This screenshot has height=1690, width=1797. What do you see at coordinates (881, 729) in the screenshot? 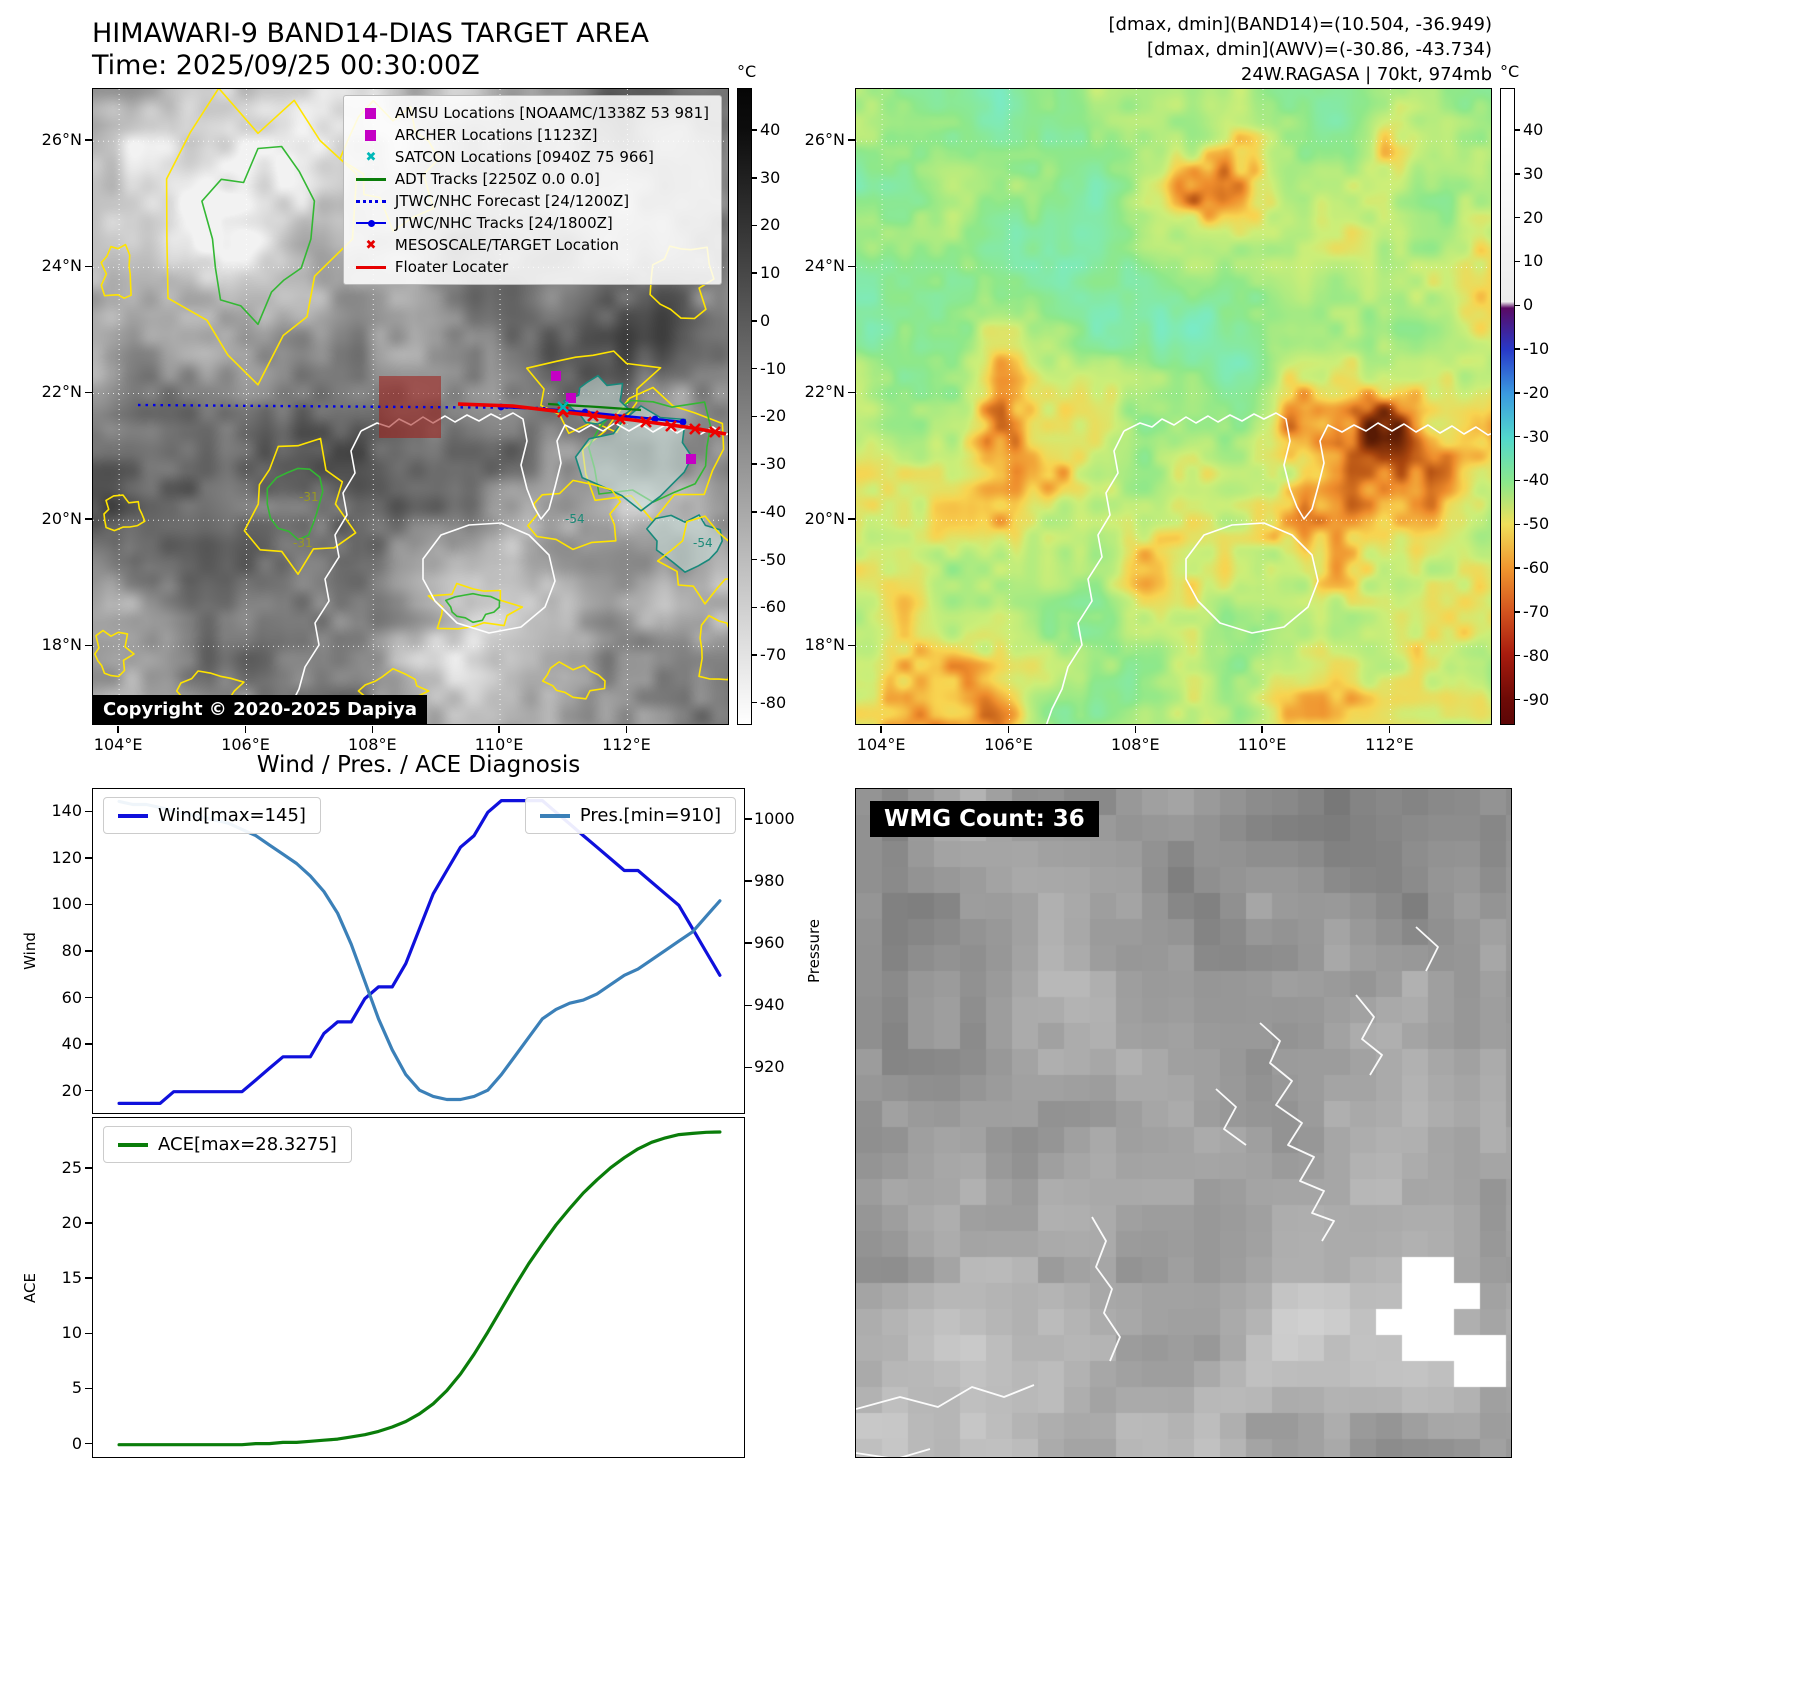
I see `awv-lon-tickmark` at bounding box center [881, 729].